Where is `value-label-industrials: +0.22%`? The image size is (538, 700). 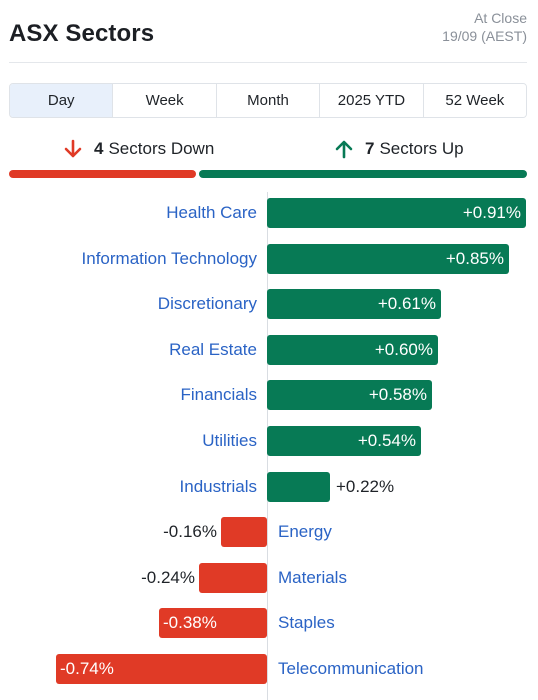 value-label-industrials: +0.22% is located at coordinates (365, 486).